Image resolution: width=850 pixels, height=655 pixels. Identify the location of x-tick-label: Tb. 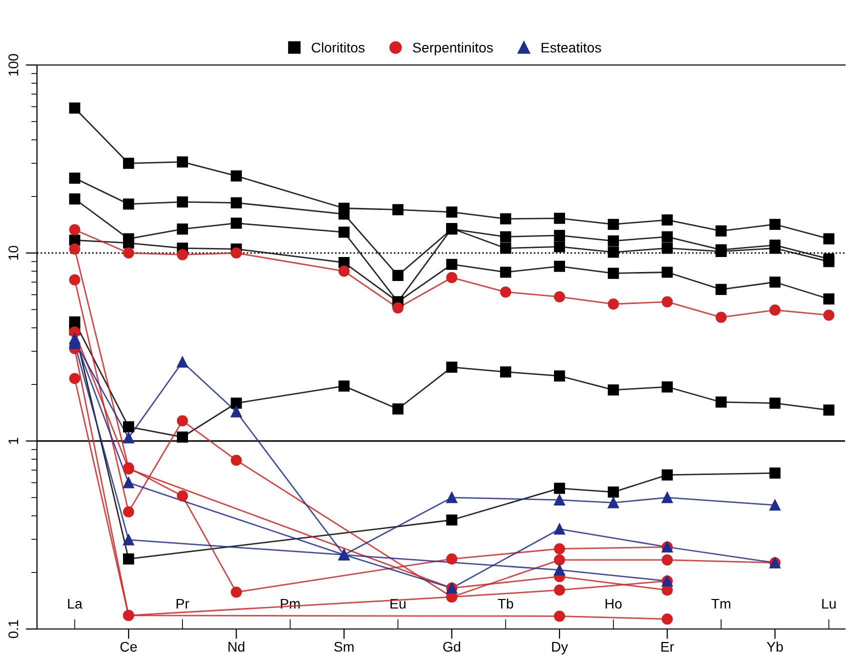
(506, 603).